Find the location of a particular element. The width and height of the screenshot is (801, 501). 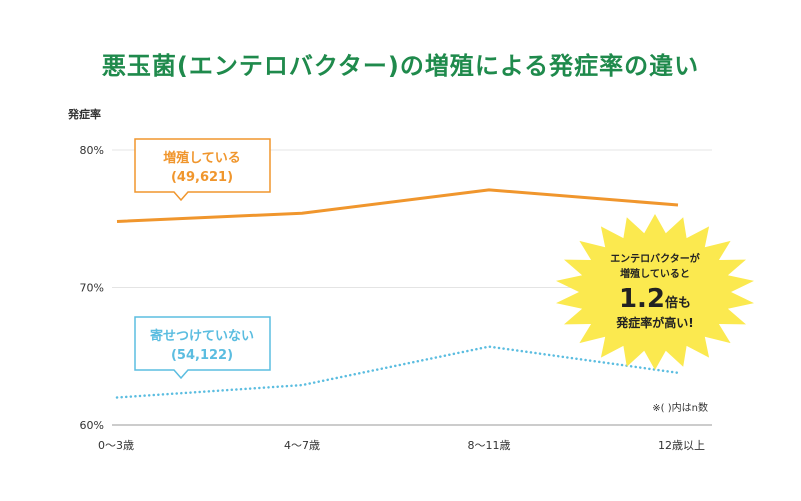

callout-increasing: 増殖している (49,621) is located at coordinates (202, 170).